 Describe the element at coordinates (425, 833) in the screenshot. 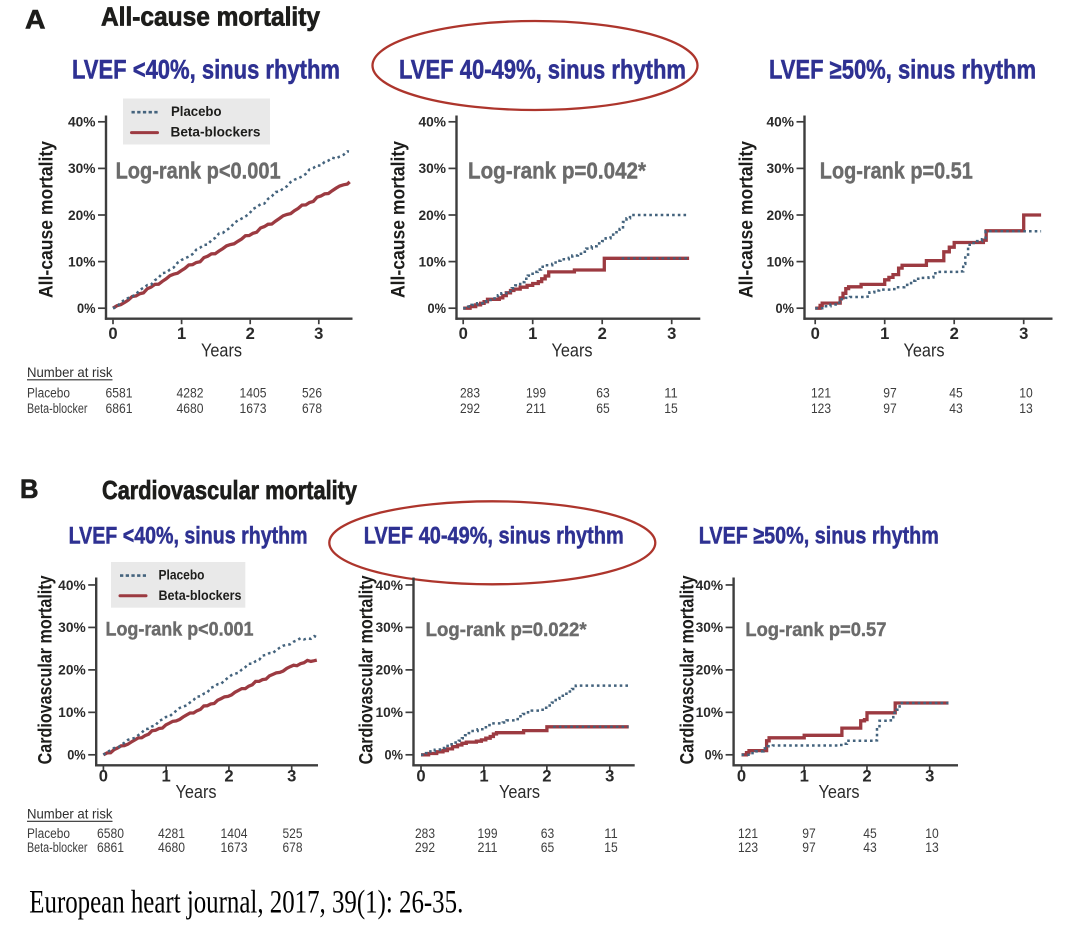

I see `svg-text: 283` at that location.